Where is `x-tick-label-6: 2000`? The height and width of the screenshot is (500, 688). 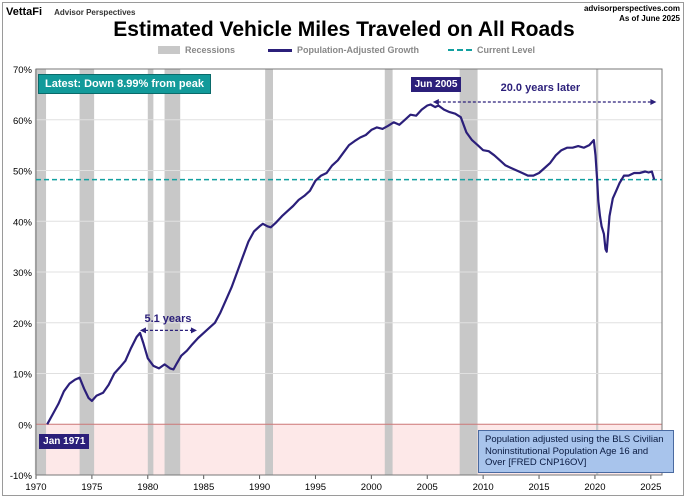
x-tick-label-6: 2000 is located at coordinates (371, 487).